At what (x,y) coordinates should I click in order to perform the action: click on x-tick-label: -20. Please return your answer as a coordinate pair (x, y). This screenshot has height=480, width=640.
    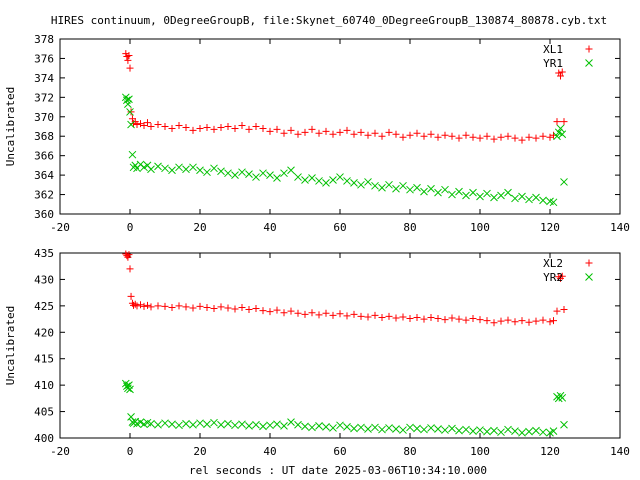
    Looking at the image, I should click on (60, 451).